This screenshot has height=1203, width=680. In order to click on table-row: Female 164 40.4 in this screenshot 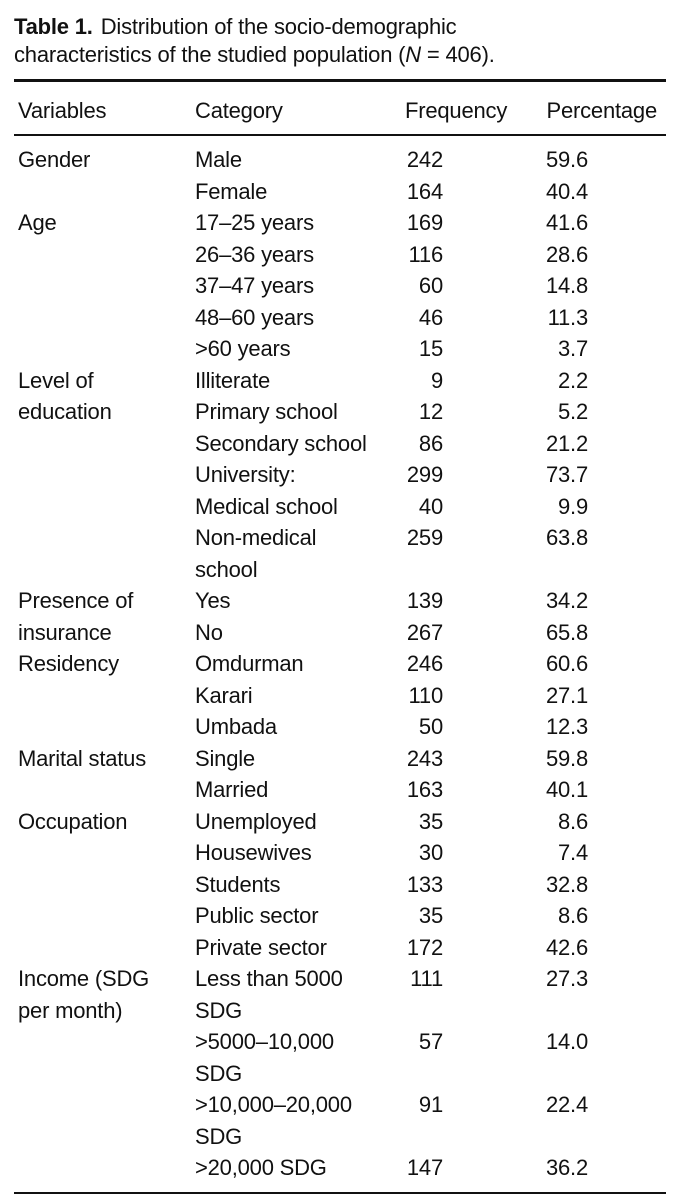, I will do `click(340, 192)`.